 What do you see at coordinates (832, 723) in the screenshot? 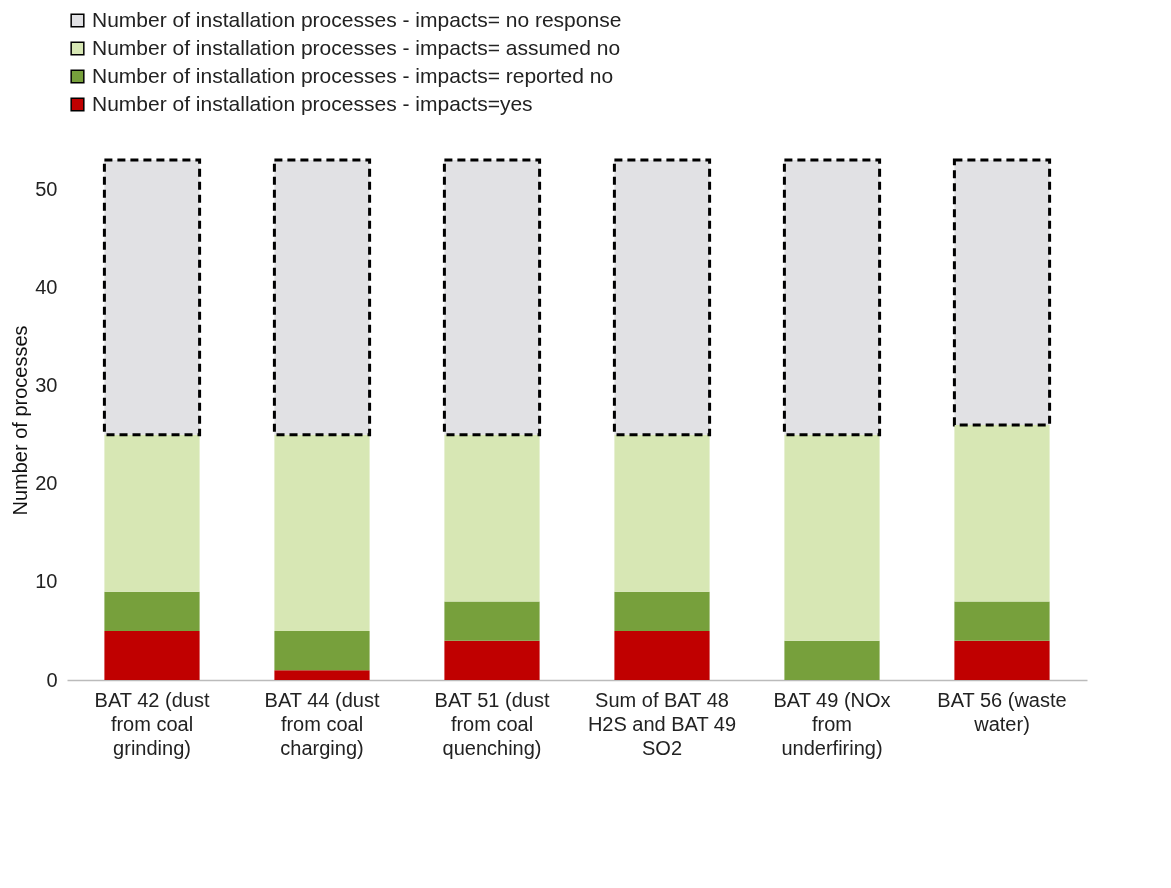
I see `x-tick-label: BAT 49 (NOx from underfiring)` at bounding box center [832, 723].